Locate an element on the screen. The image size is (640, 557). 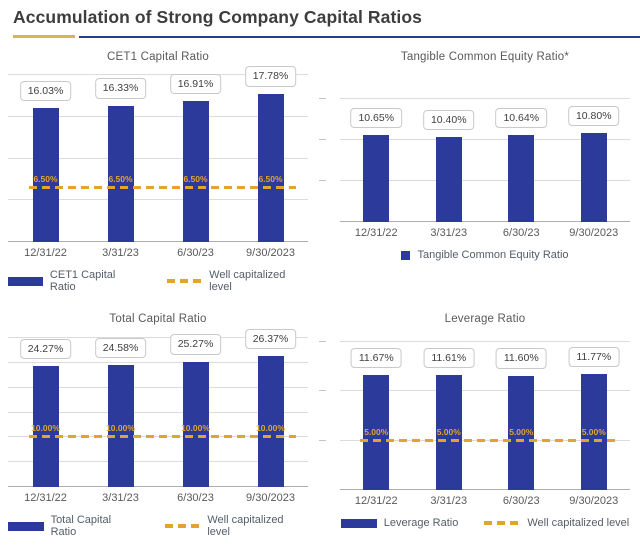
bar-slots: 10.65% 10.40% 10.64% 10.80% is located at coordinates (485, 160).